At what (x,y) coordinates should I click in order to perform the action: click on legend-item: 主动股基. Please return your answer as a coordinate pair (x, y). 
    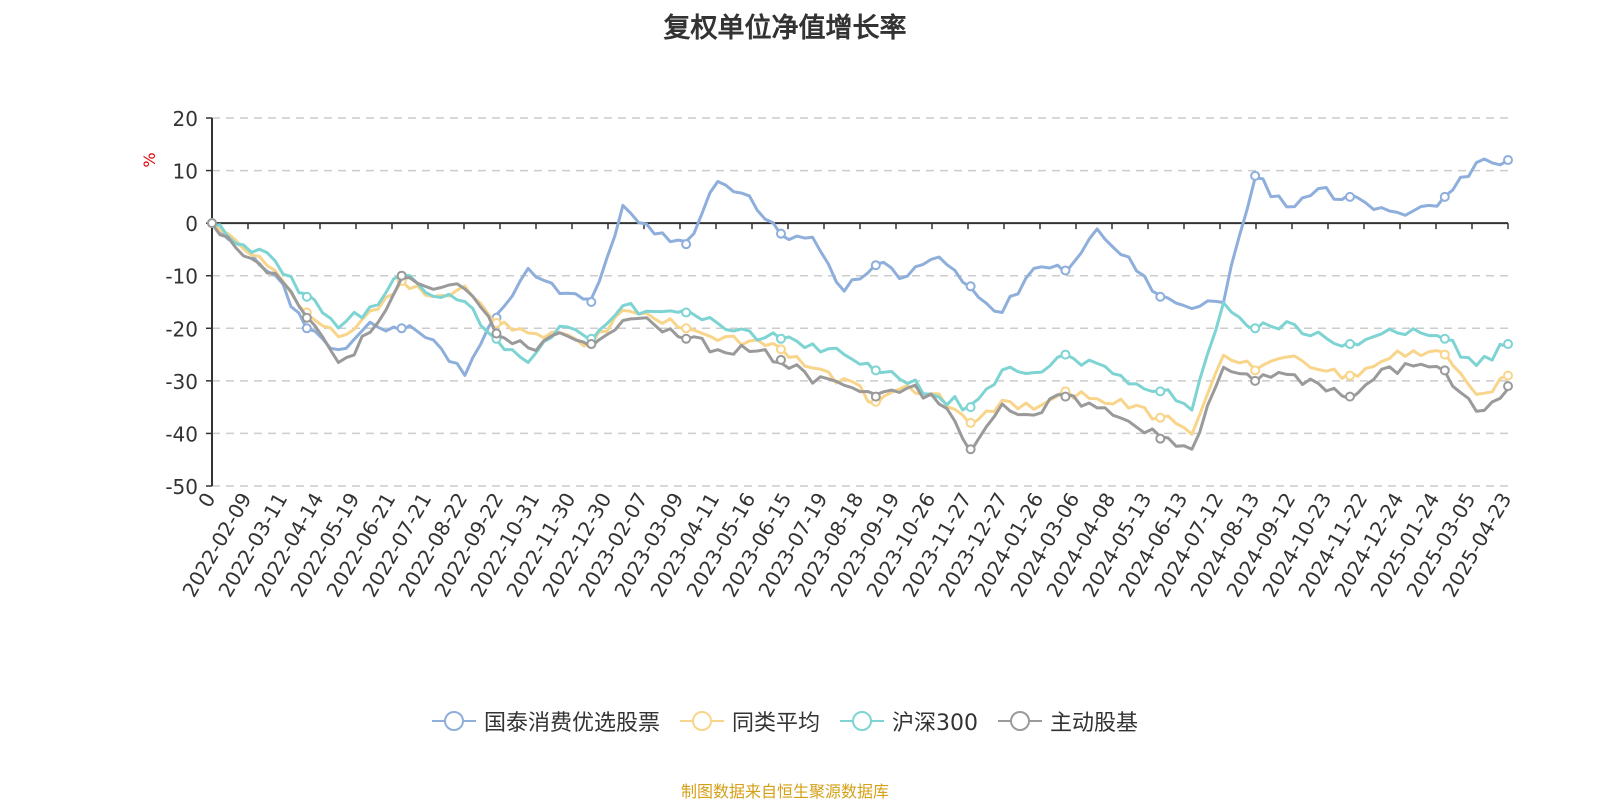
    Looking at the image, I should click on (1068, 721).